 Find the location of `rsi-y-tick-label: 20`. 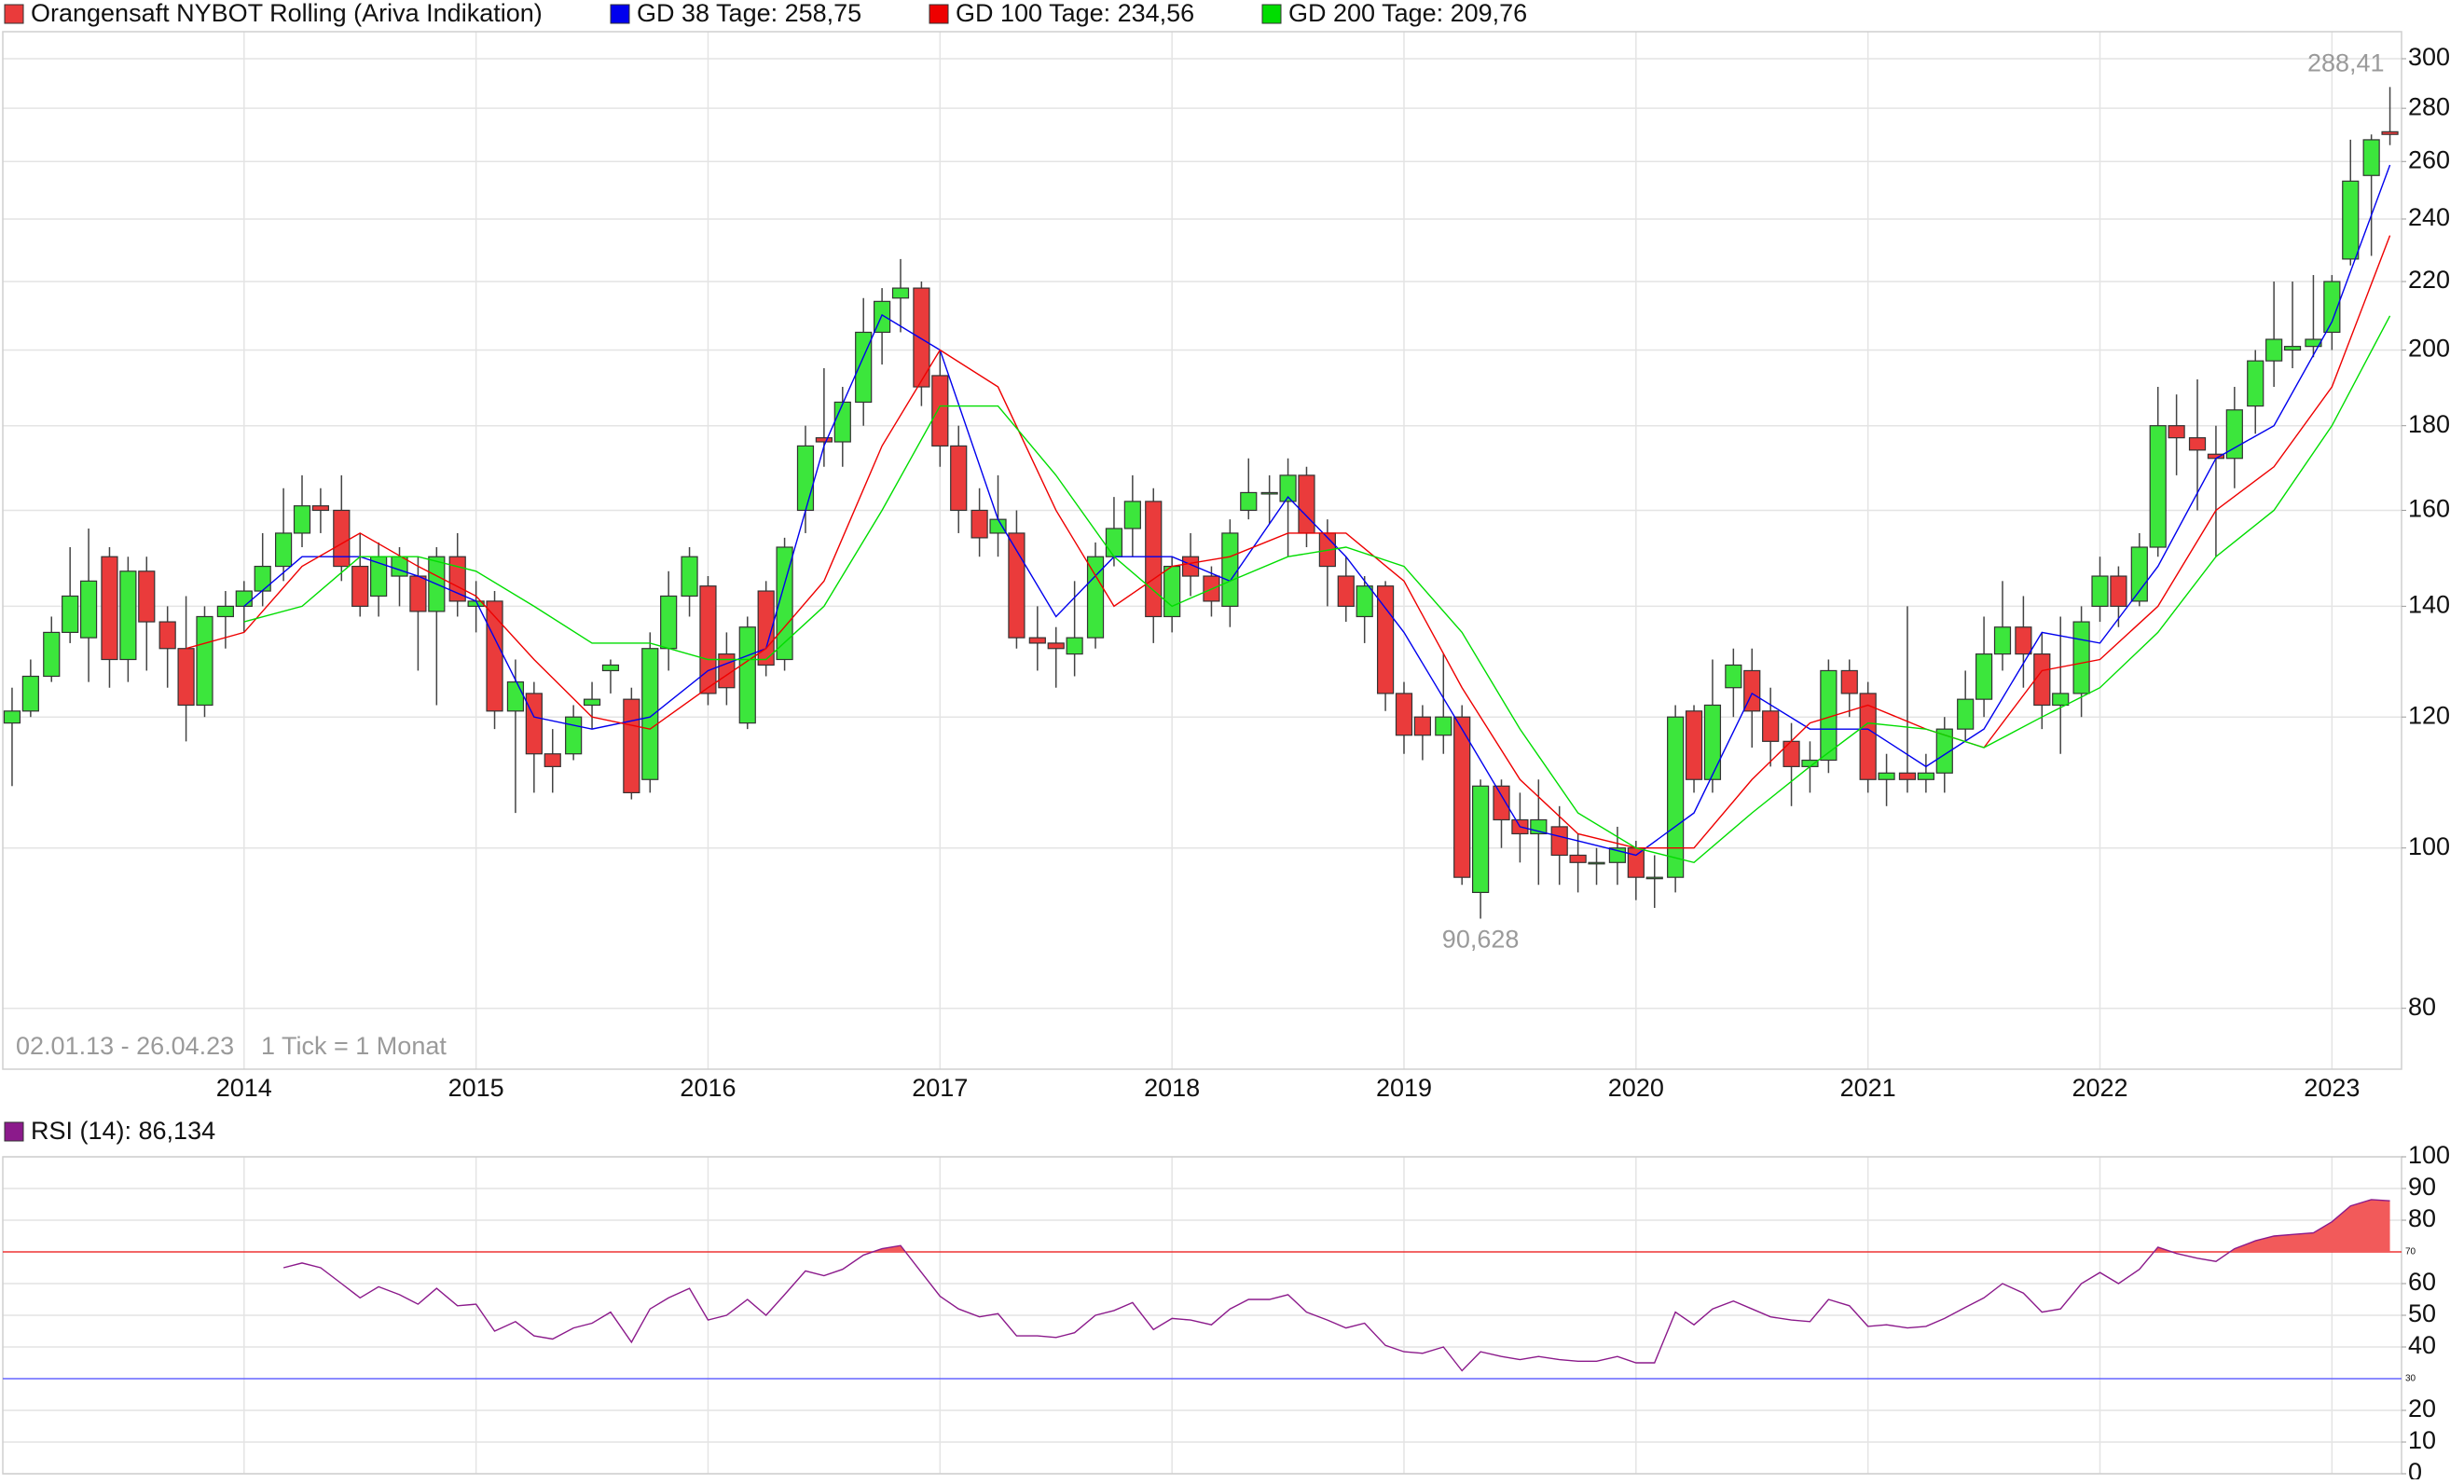

rsi-y-tick-label: 20 is located at coordinates (2422, 1408).